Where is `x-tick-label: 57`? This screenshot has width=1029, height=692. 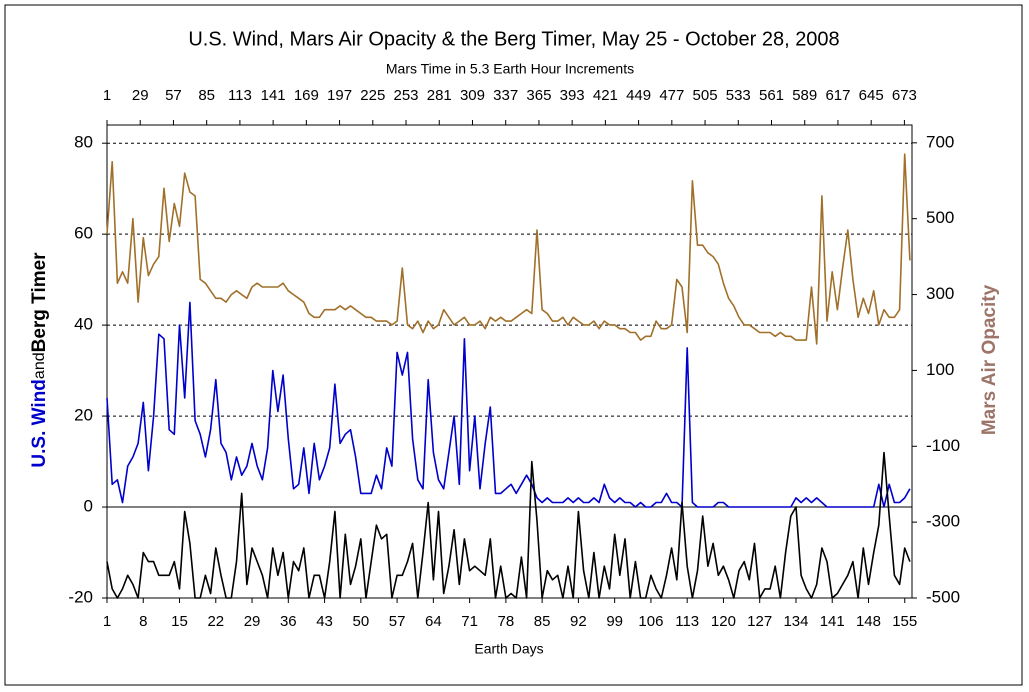
x-tick-label: 57 is located at coordinates (397, 621).